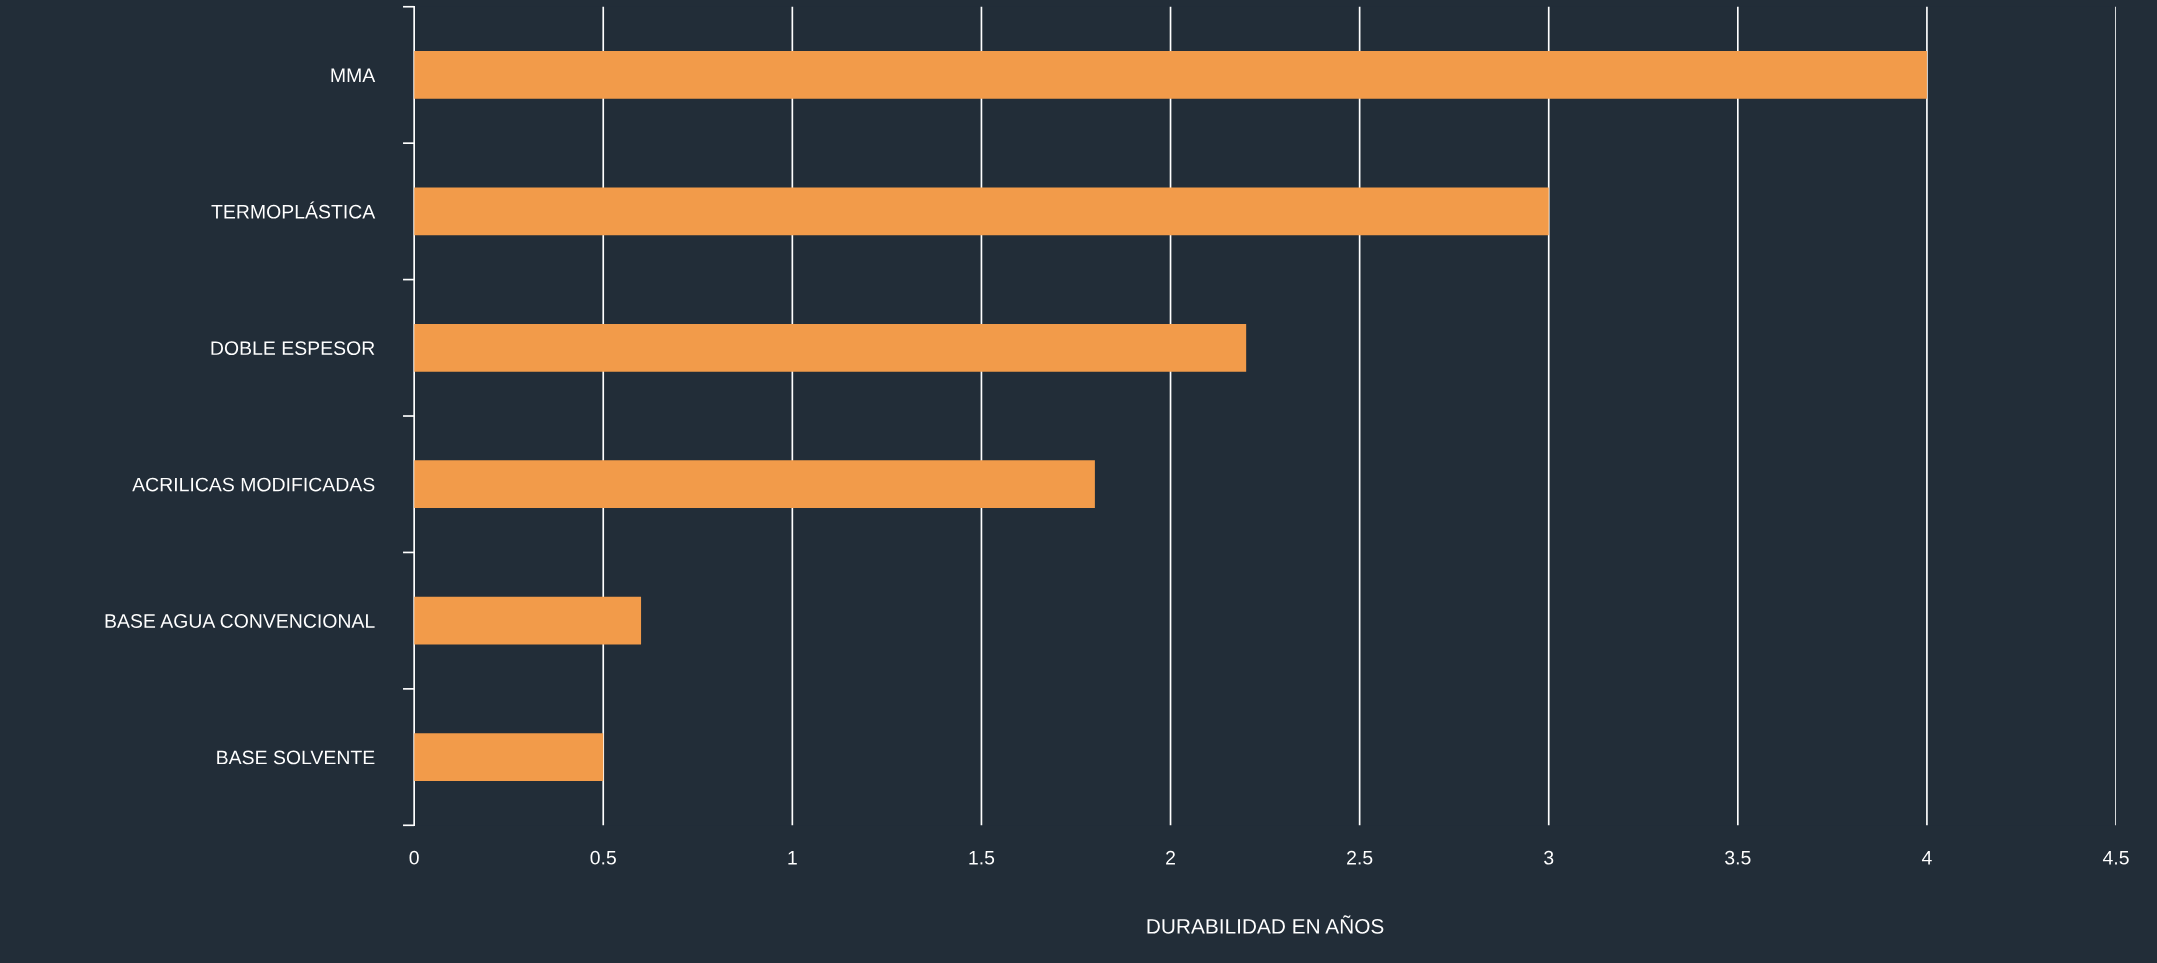  Describe the element at coordinates (293, 210) in the screenshot. I see `y-tick-label: TERMOPLÁSTICA` at that location.